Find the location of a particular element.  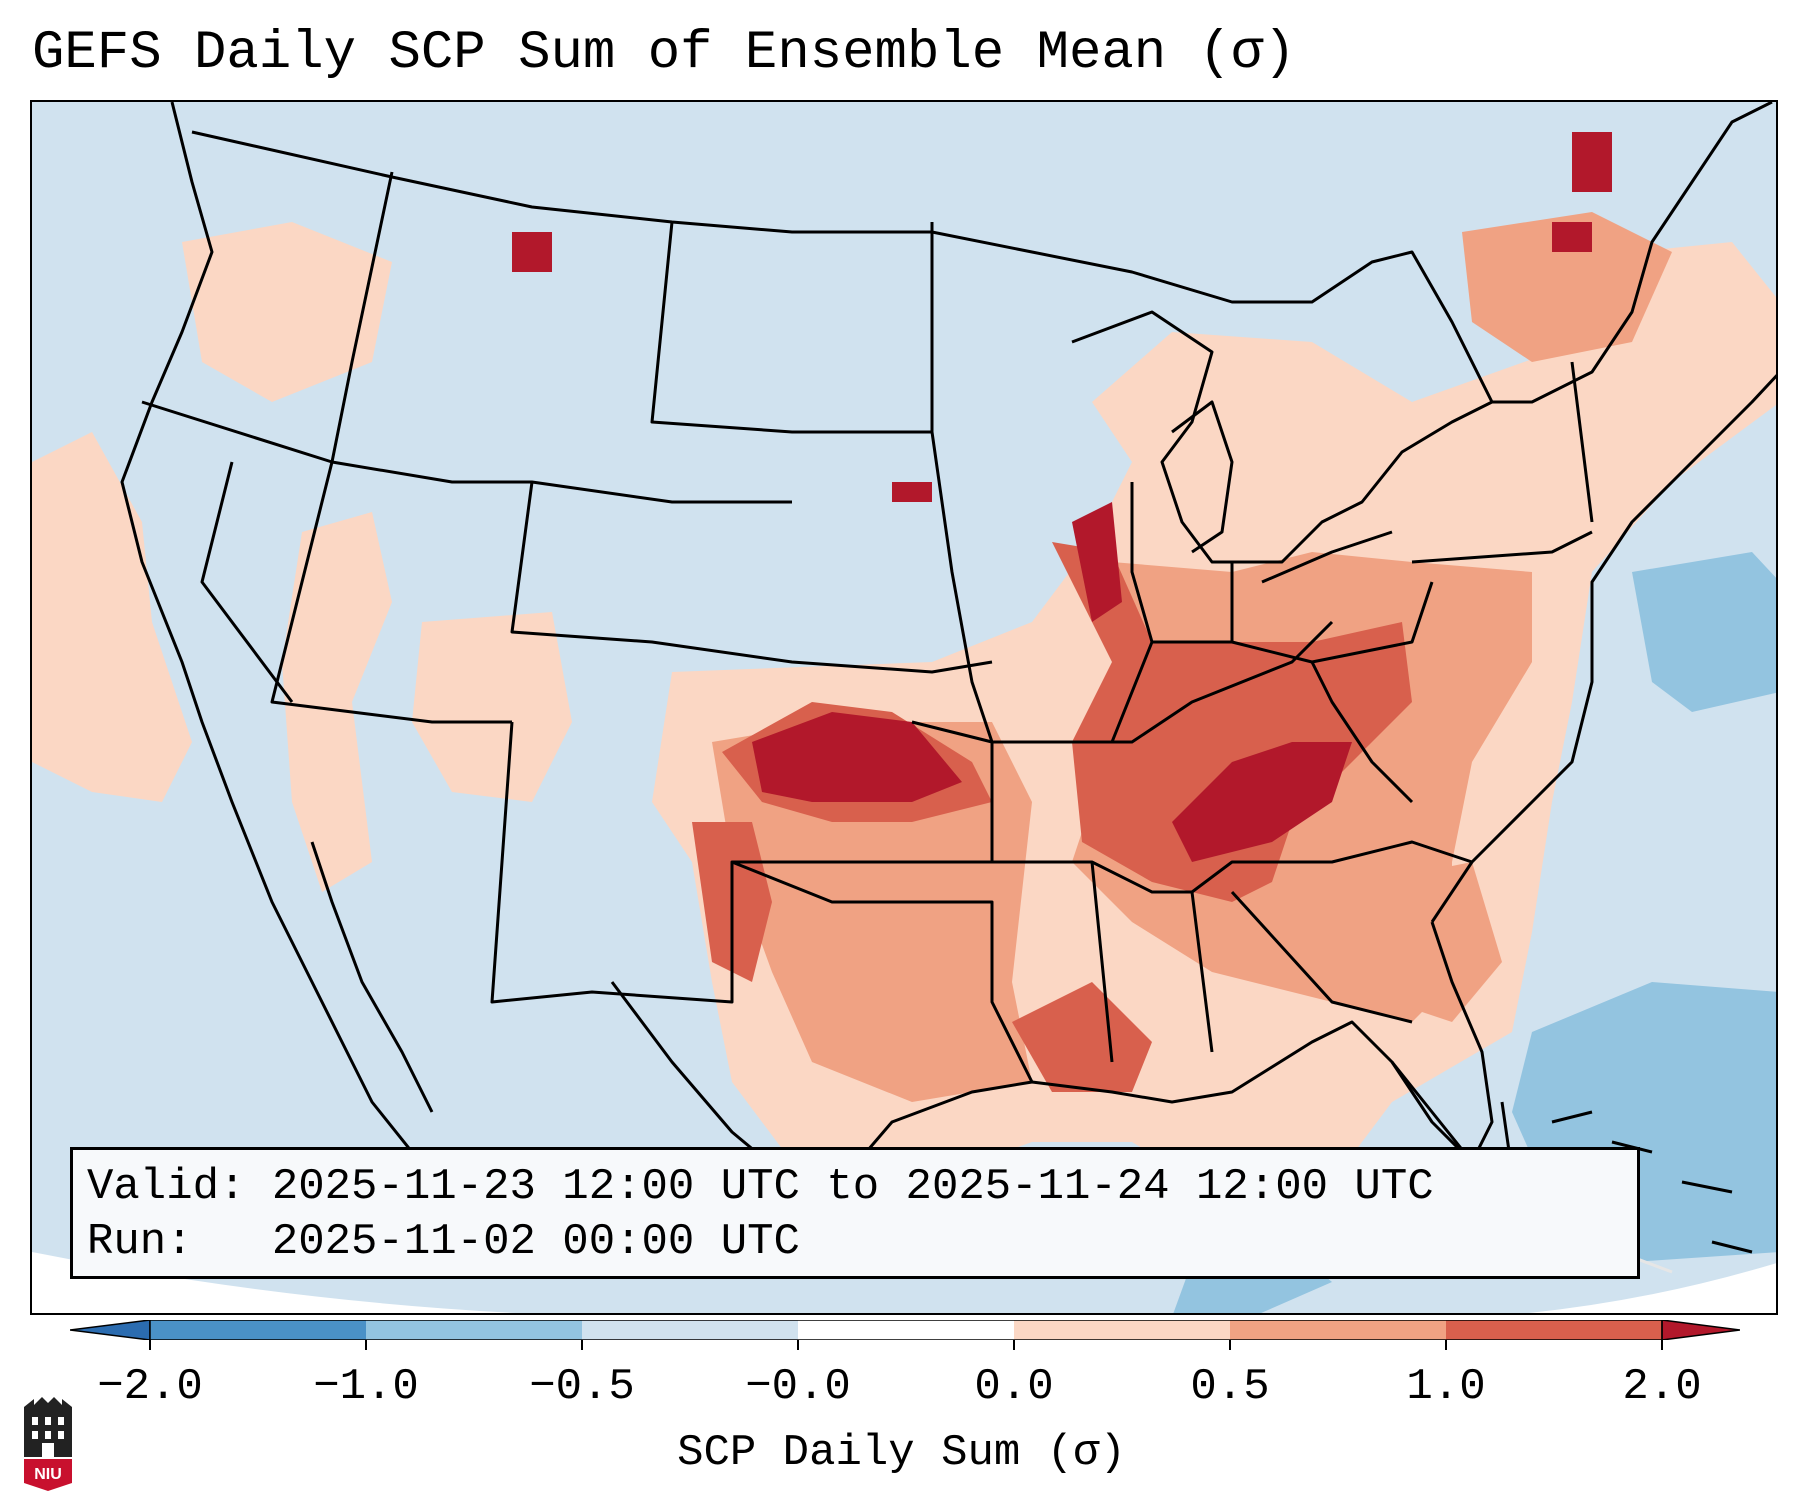

state-line-great-basin is located at coordinates (466, 452).